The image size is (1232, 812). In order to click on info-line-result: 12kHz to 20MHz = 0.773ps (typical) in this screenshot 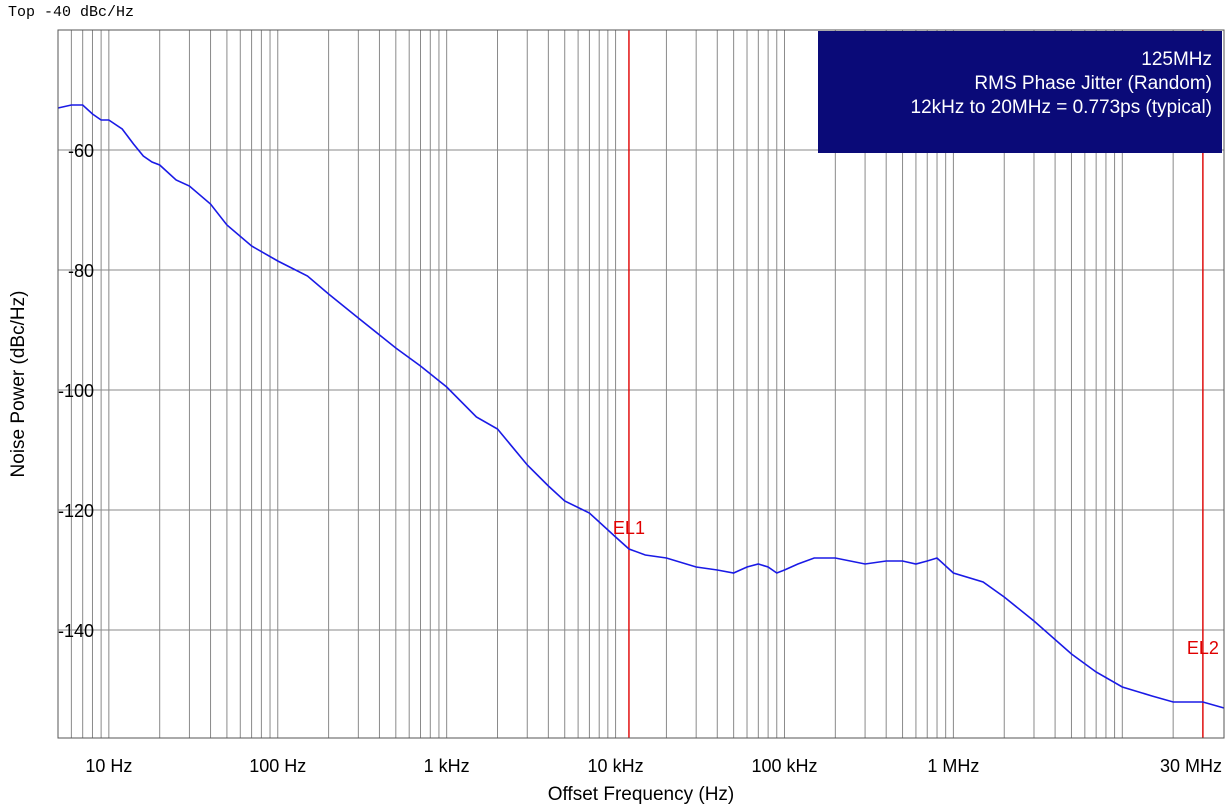, I will do `click(1061, 107)`.